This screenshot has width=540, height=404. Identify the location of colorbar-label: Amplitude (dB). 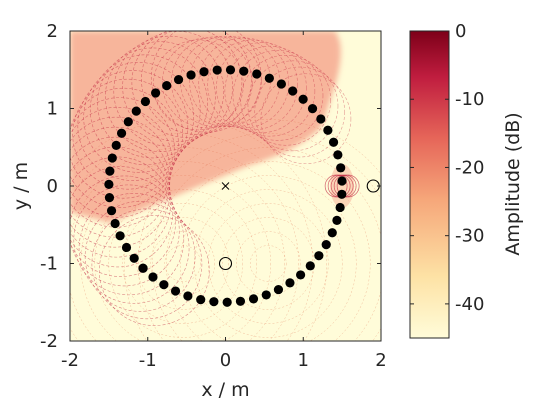
(513, 183).